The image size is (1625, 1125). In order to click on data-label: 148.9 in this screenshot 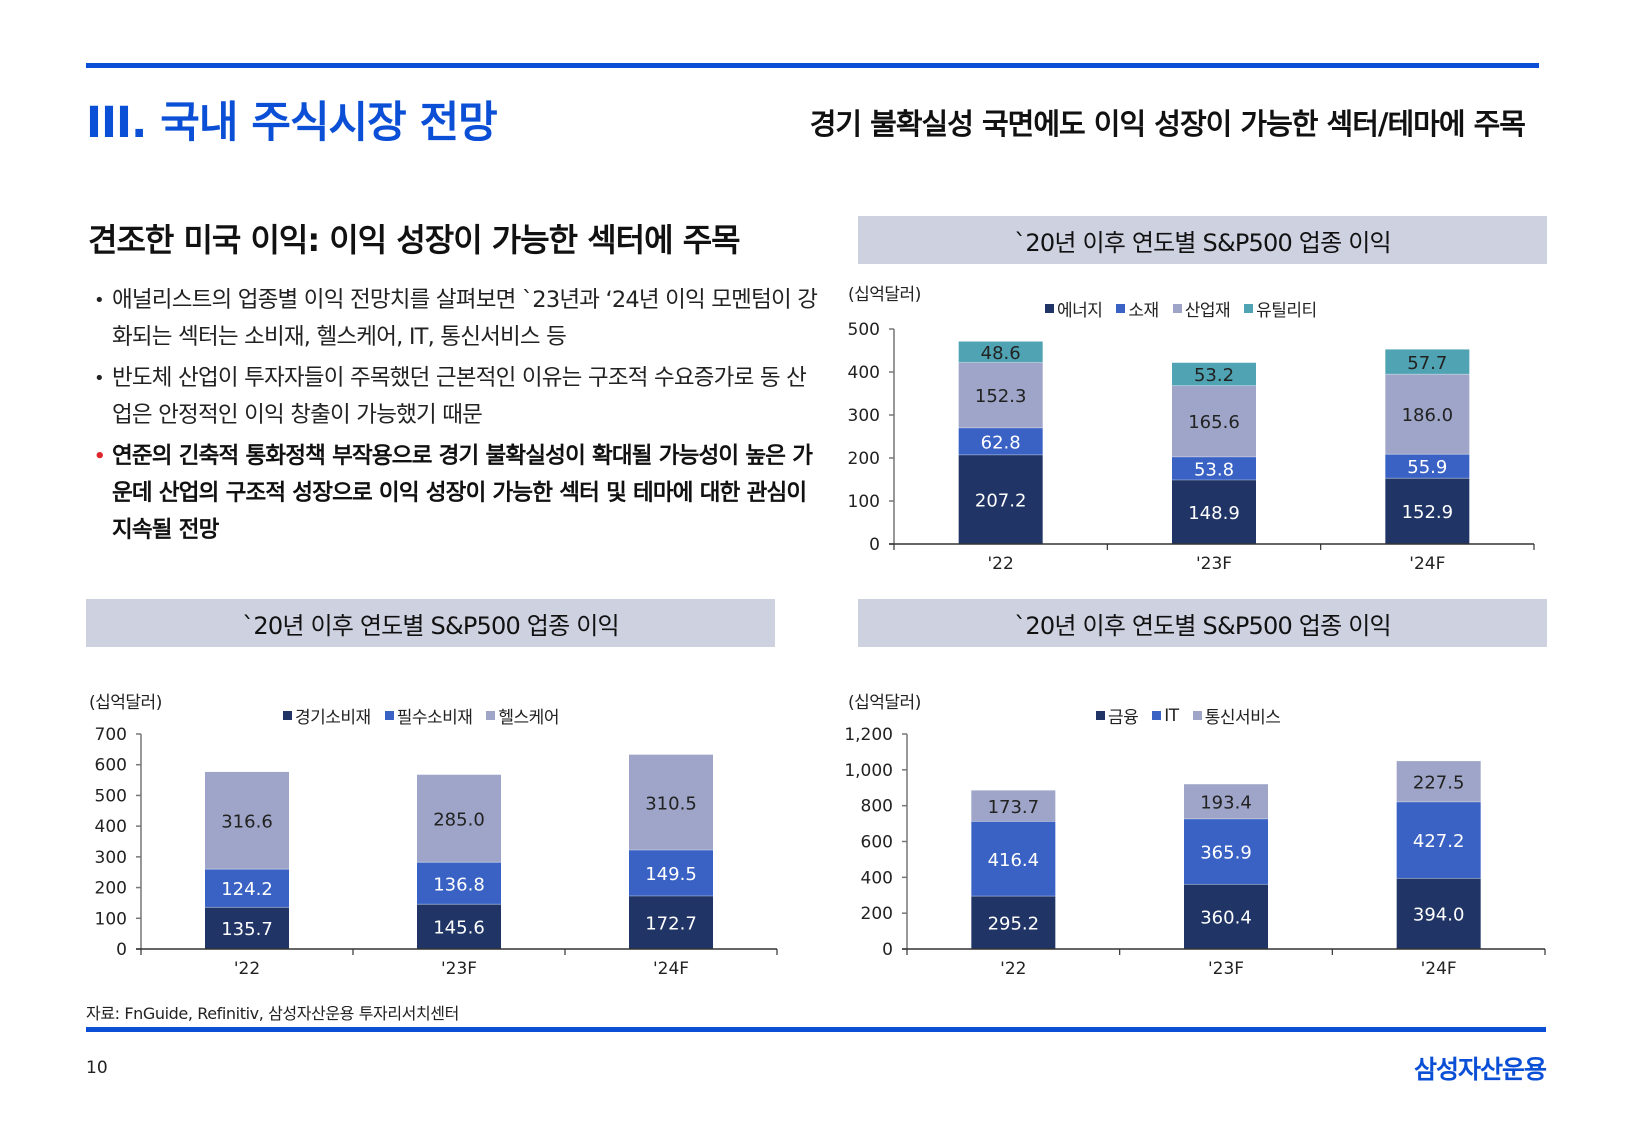, I will do `click(1214, 513)`.